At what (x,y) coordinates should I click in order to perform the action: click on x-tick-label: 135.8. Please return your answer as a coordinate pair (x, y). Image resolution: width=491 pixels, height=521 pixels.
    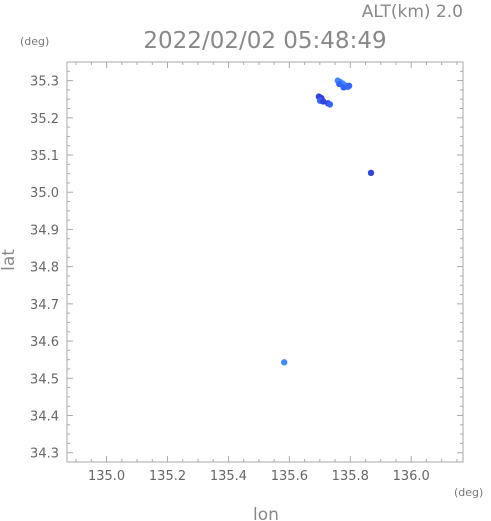
    Looking at the image, I should click on (350, 476).